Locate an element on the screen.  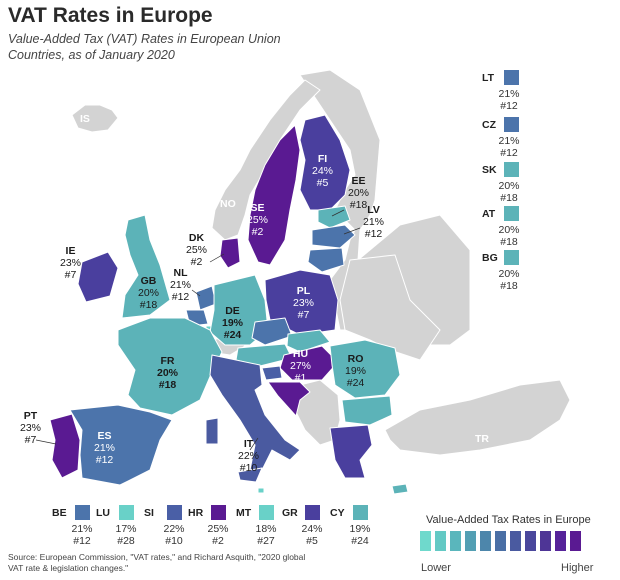
norway-shape is located at coordinates (266, 160).